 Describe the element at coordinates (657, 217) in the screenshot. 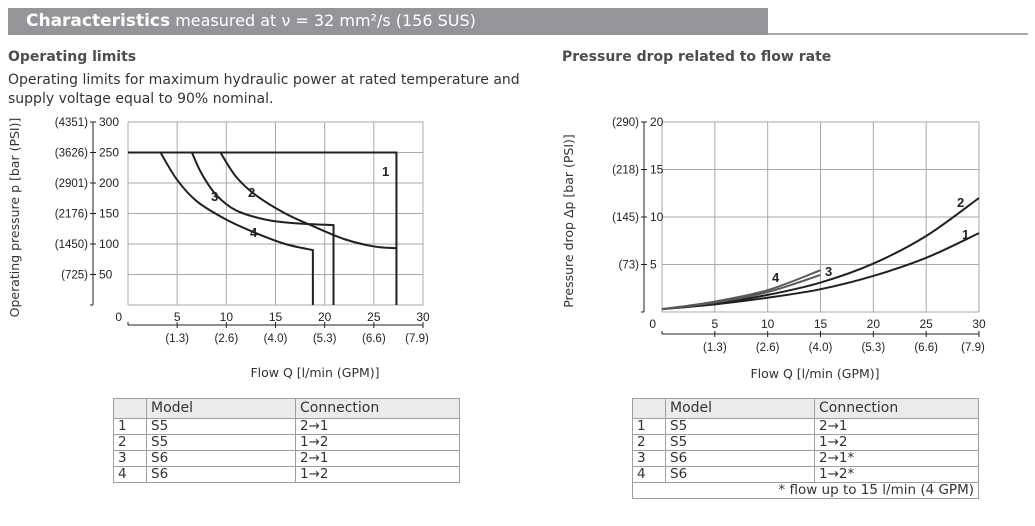

I see `y-tick-label: 10` at that location.